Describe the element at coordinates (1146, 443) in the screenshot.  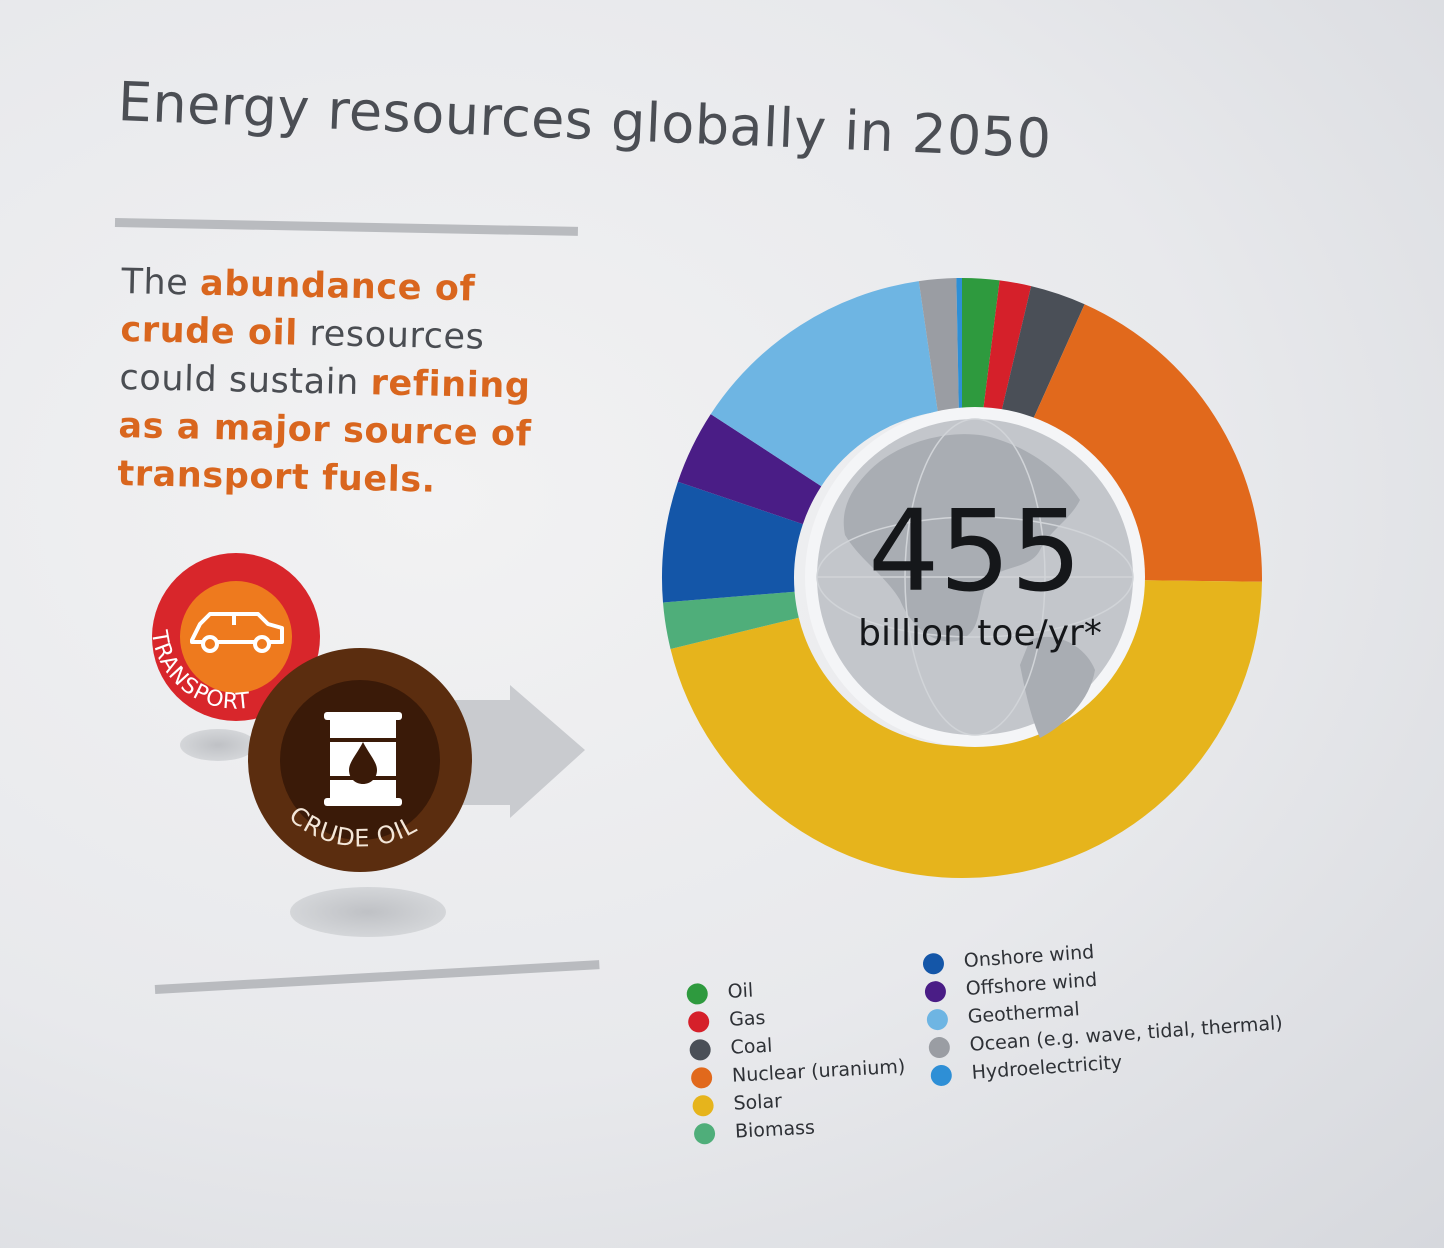
I see `slice-nuclear-uranium` at that location.